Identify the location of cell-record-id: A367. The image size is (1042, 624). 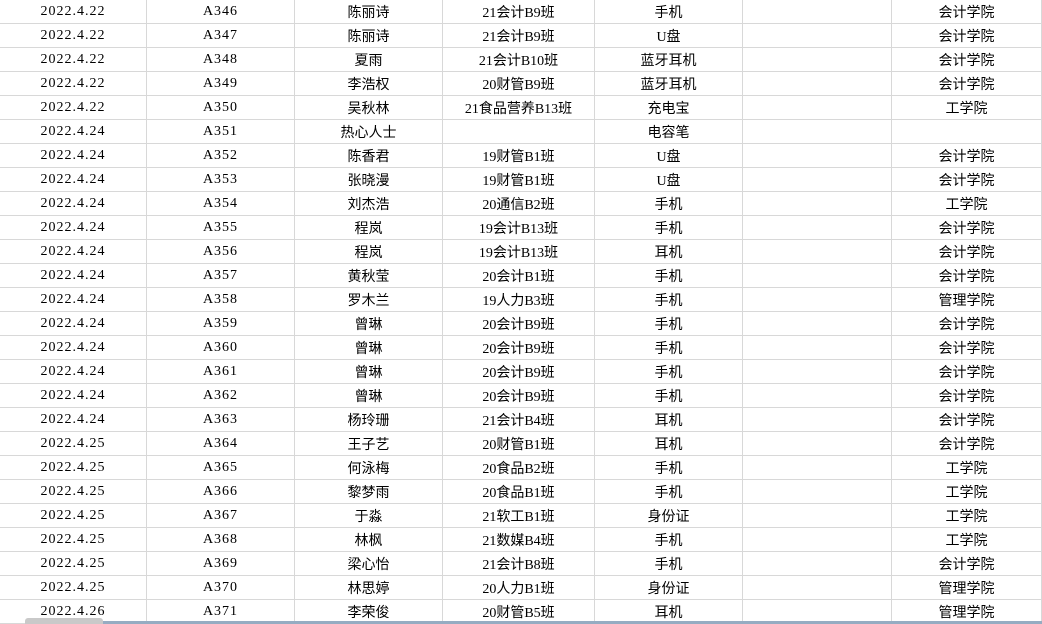
(221, 516).